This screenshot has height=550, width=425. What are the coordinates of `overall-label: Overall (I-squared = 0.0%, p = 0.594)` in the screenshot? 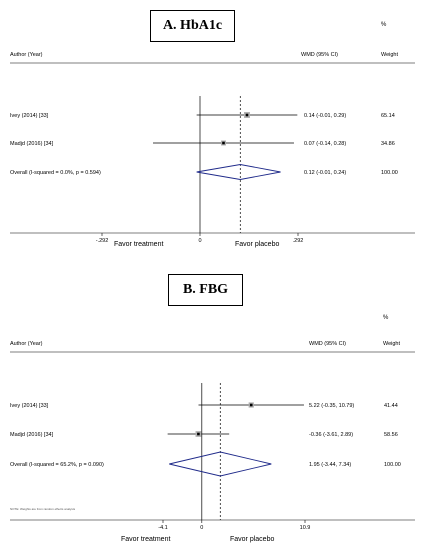 It's located at (55, 173).